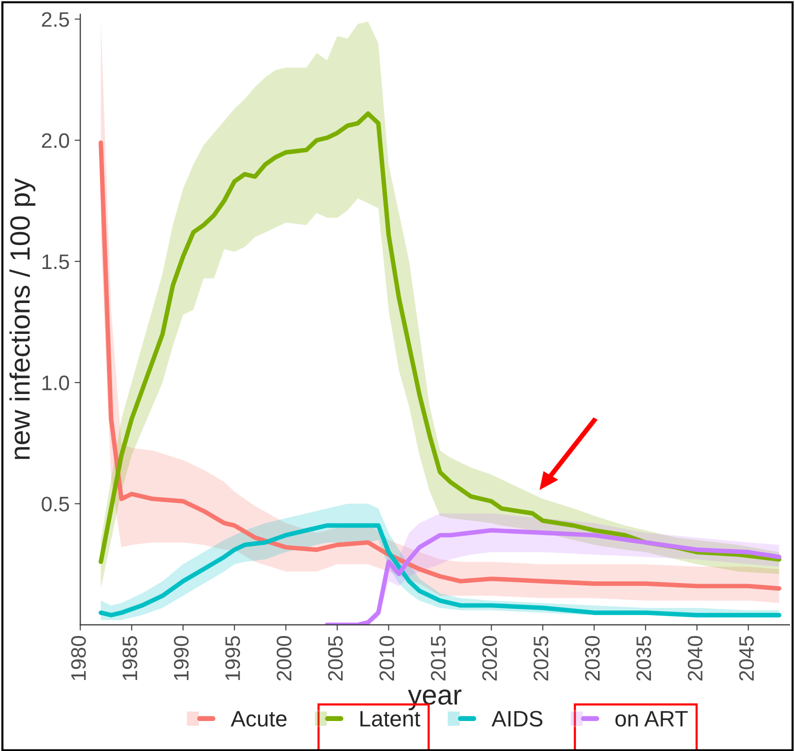 The image size is (795, 751). What do you see at coordinates (644, 658) in the screenshot?
I see `x-tick-label: 2035` at bounding box center [644, 658].